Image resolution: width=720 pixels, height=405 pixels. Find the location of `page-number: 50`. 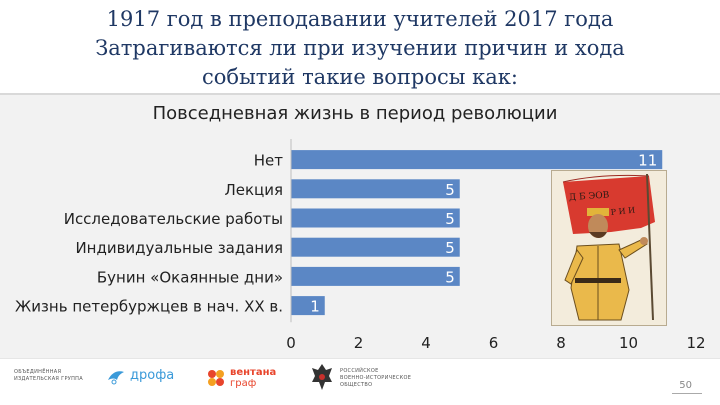

page-number: 50 is located at coordinates (685, 385).